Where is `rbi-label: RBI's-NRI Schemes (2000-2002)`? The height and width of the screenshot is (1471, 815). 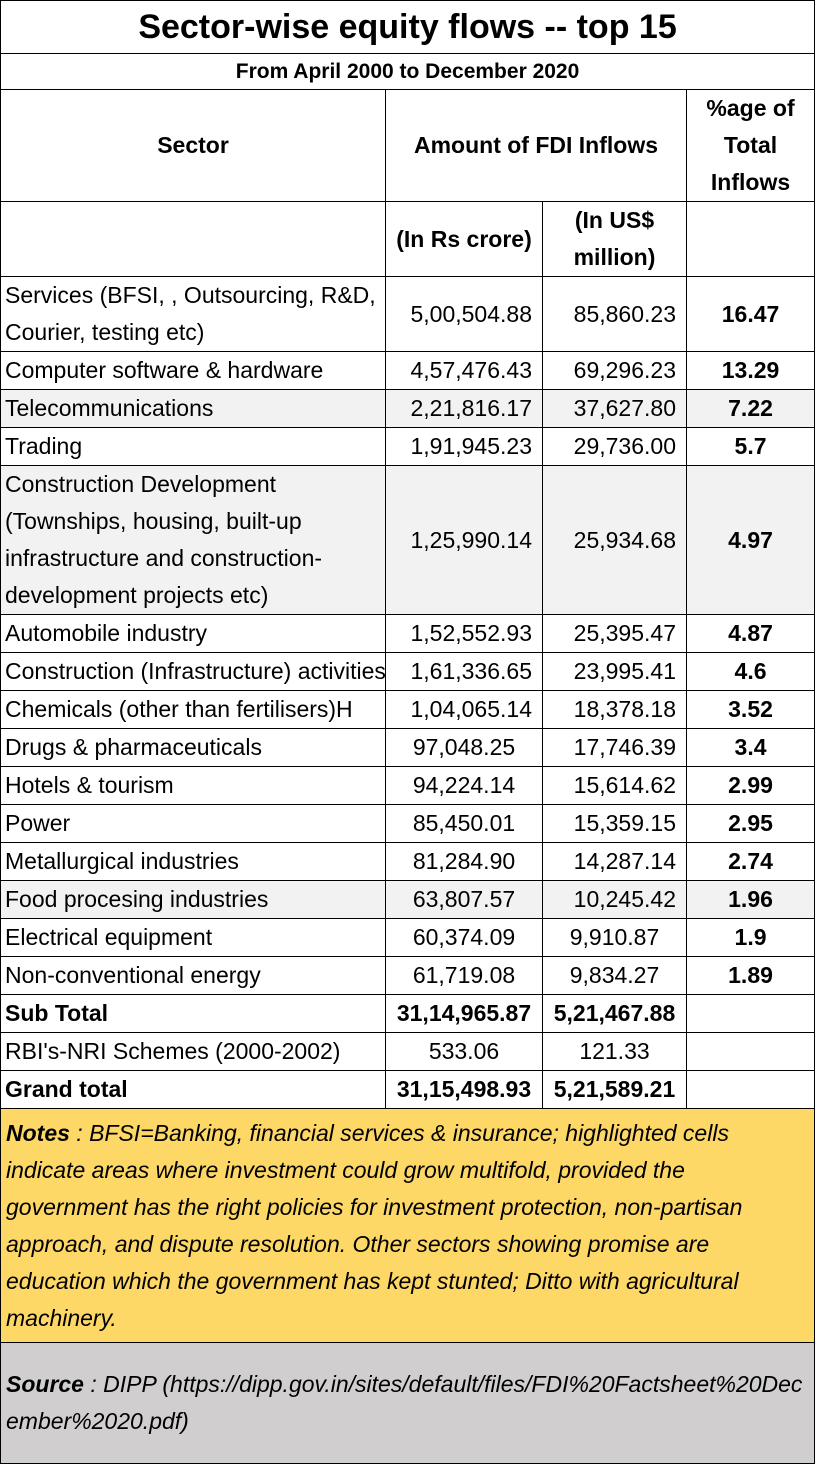 rbi-label: RBI's-NRI Schemes (2000-2002) is located at coordinates (193, 1051).